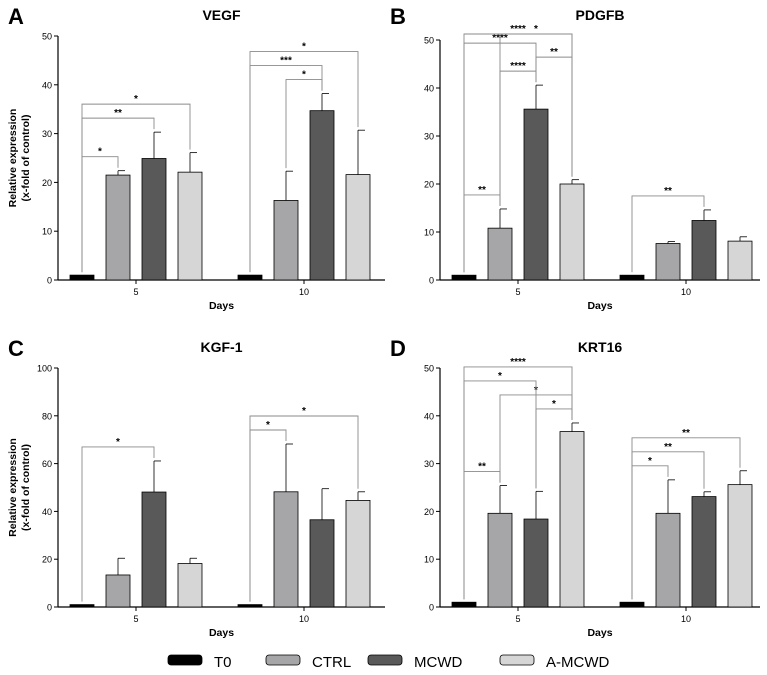 The image size is (767, 675). What do you see at coordinates (16, 348) in the screenshot?
I see `panel-letter: C` at bounding box center [16, 348].